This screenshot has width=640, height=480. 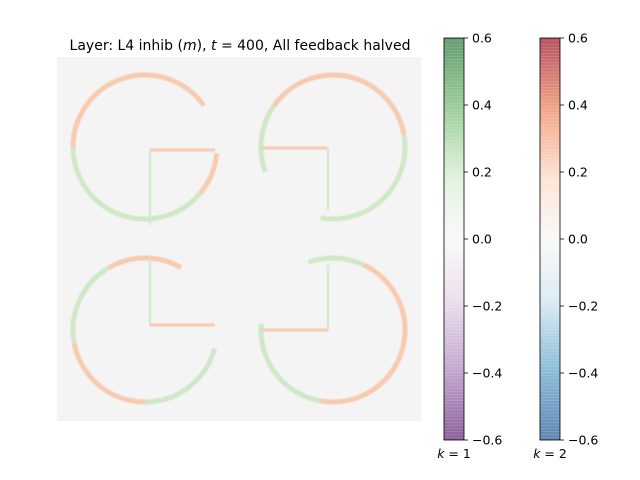 I want to click on colorbar-k1-bands, so click(x=454, y=239).